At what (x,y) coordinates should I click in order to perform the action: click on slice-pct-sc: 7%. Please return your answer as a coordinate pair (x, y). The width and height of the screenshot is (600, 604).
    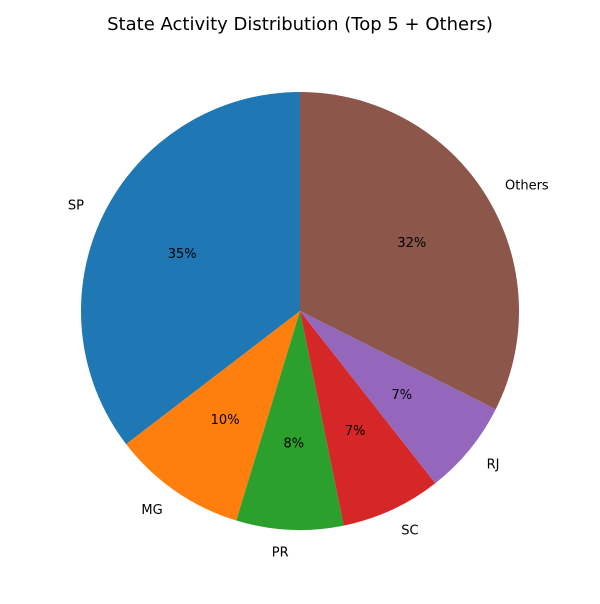
    Looking at the image, I should click on (355, 431).